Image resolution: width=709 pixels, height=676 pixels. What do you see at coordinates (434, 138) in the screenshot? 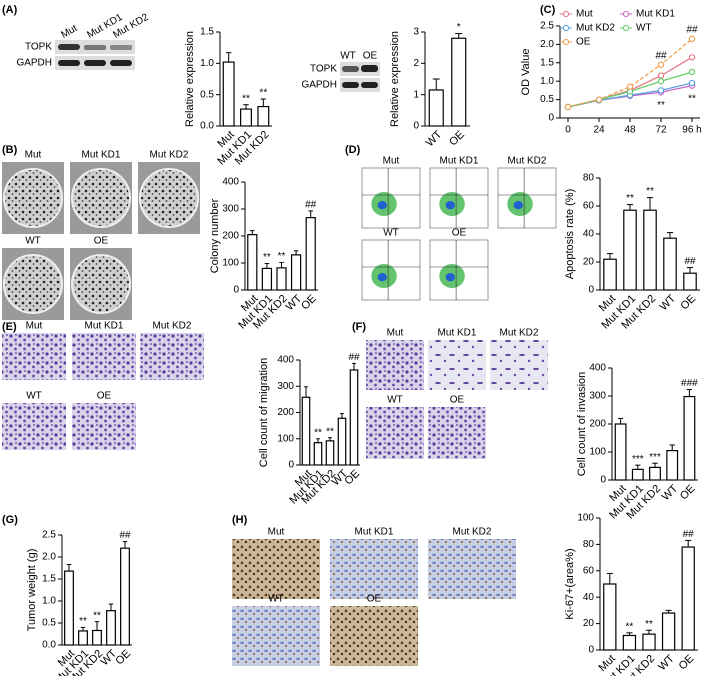
I see `x-tick-label: WT` at bounding box center [434, 138].